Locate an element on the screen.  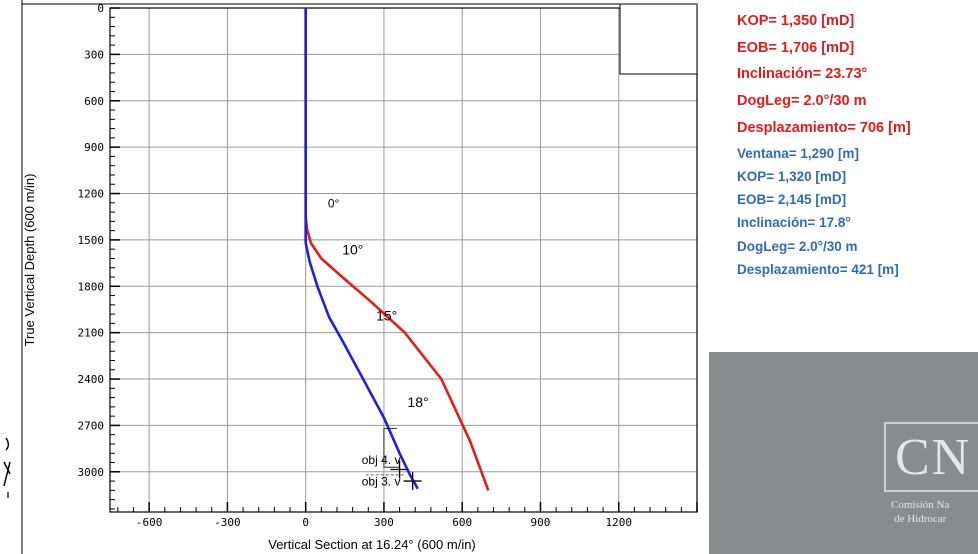
y-tick-label-8: 2400 is located at coordinates (91, 379).